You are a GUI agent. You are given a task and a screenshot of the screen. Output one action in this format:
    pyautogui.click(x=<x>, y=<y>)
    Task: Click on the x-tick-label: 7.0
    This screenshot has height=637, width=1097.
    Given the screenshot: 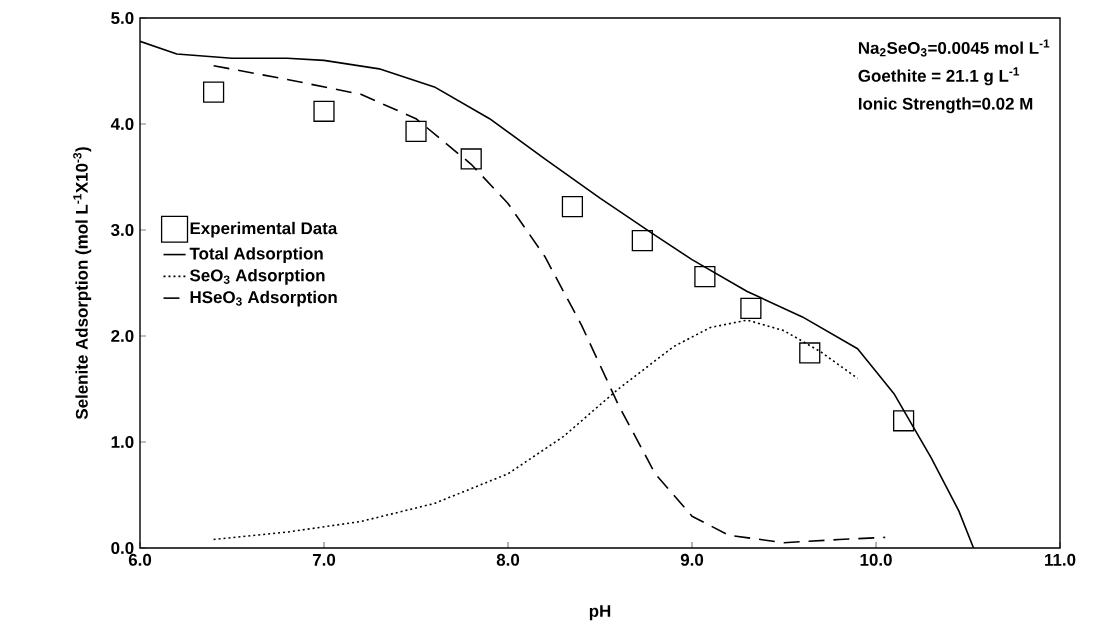 What is the action you would take?
    pyautogui.click(x=324, y=559)
    